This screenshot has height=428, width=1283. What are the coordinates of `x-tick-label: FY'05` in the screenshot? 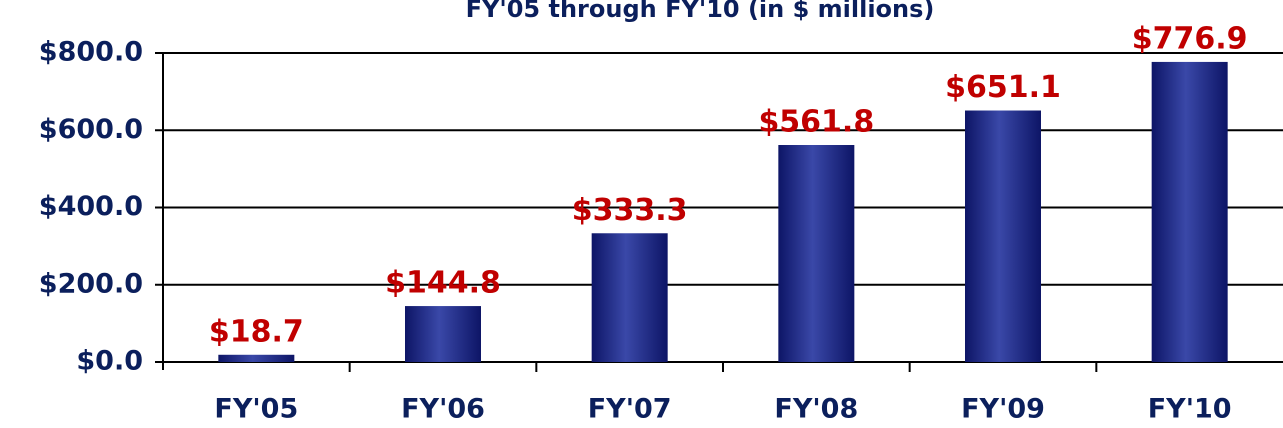 It's located at (256, 409).